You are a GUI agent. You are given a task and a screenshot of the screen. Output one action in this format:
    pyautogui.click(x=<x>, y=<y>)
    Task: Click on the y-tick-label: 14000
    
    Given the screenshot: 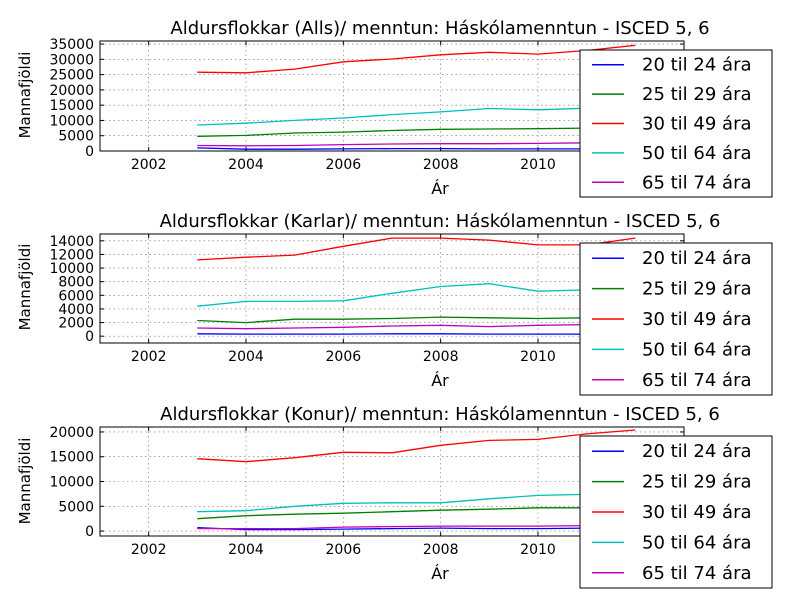 What is the action you would take?
    pyautogui.click(x=71, y=242)
    